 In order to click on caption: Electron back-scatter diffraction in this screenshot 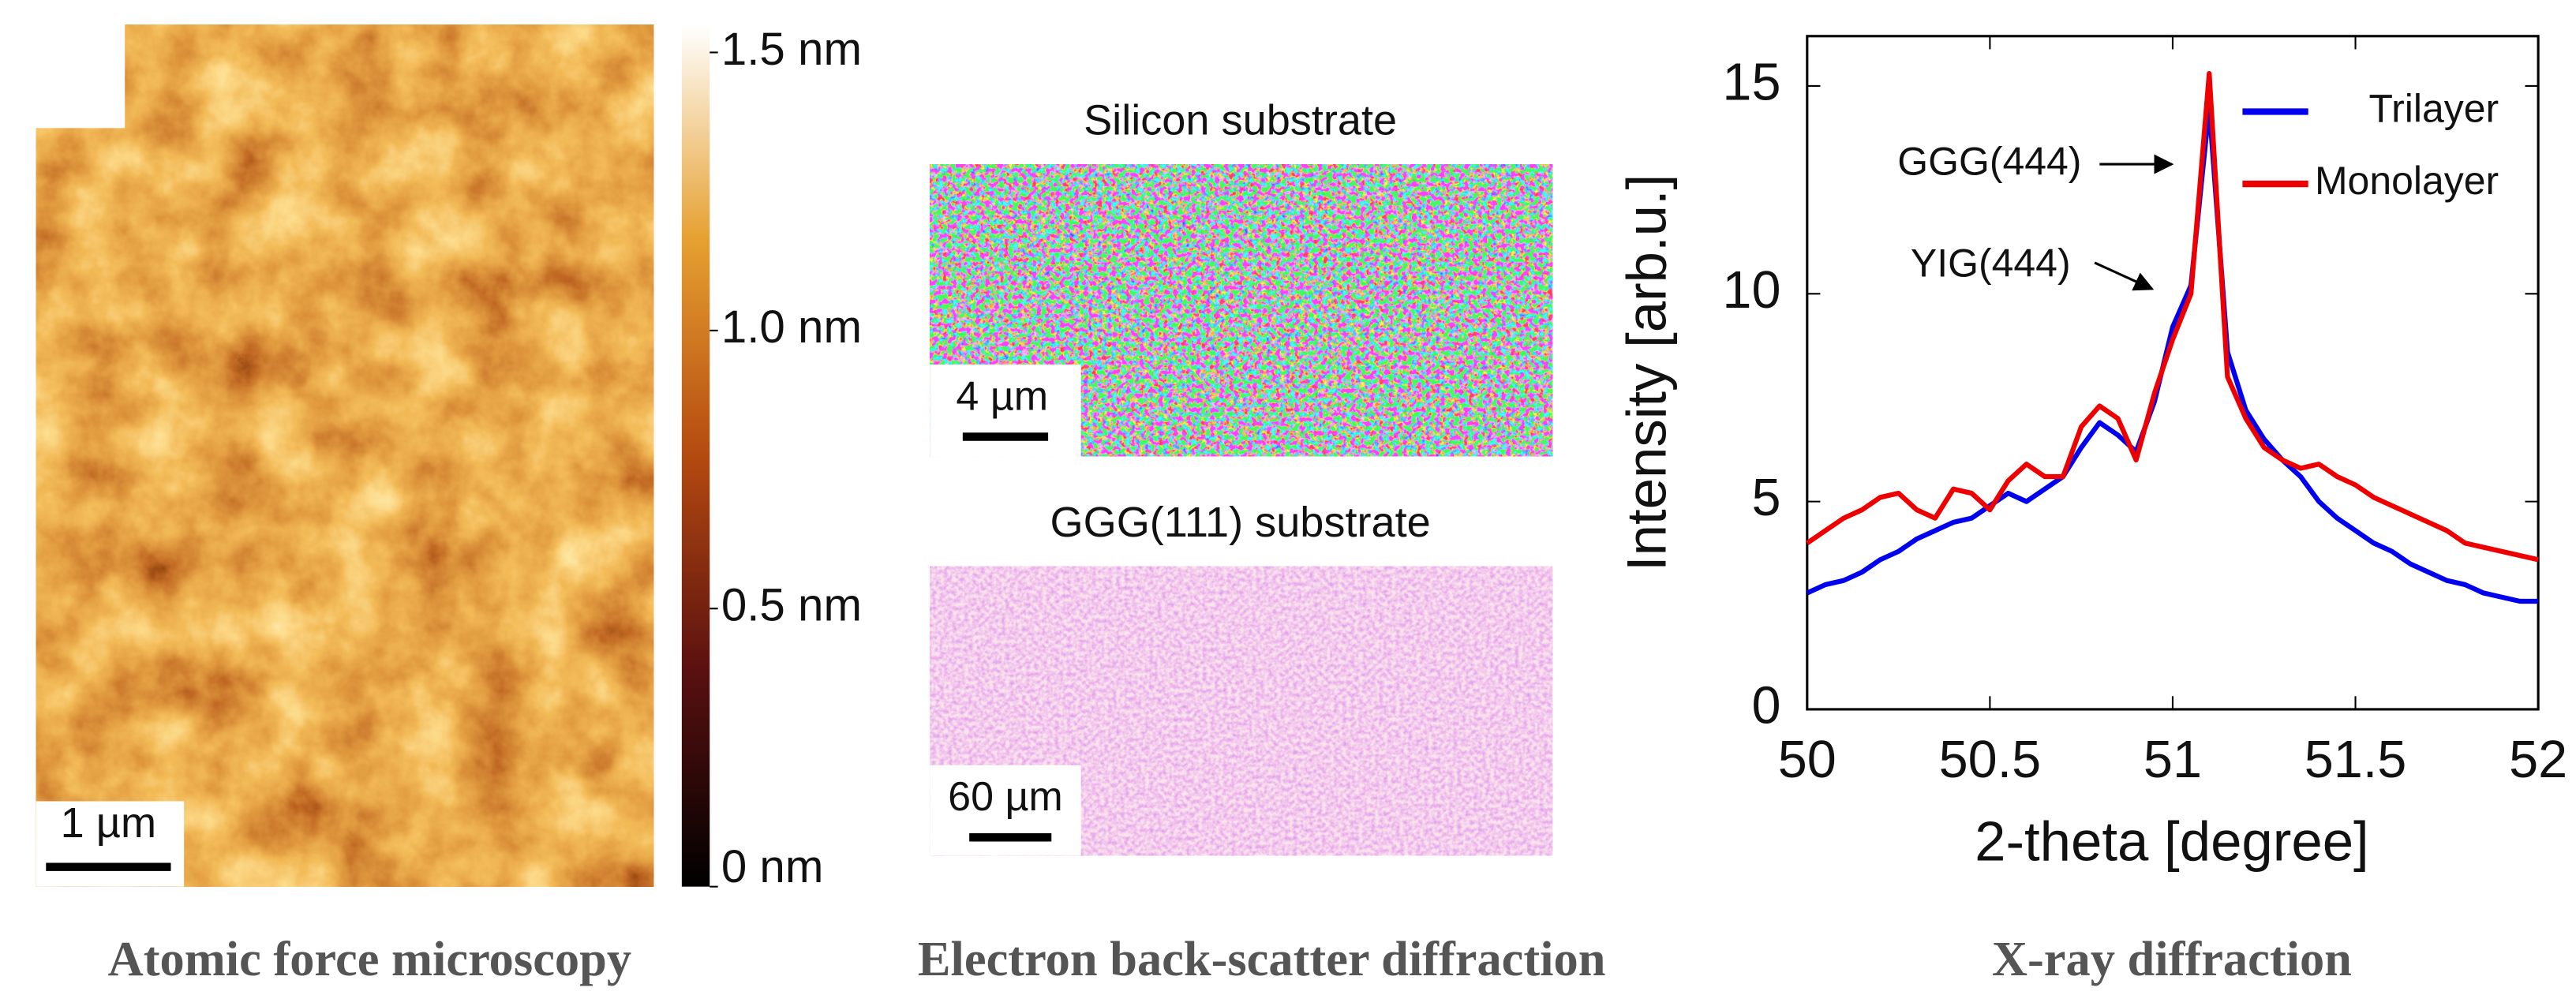, I will do `click(1262, 958)`.